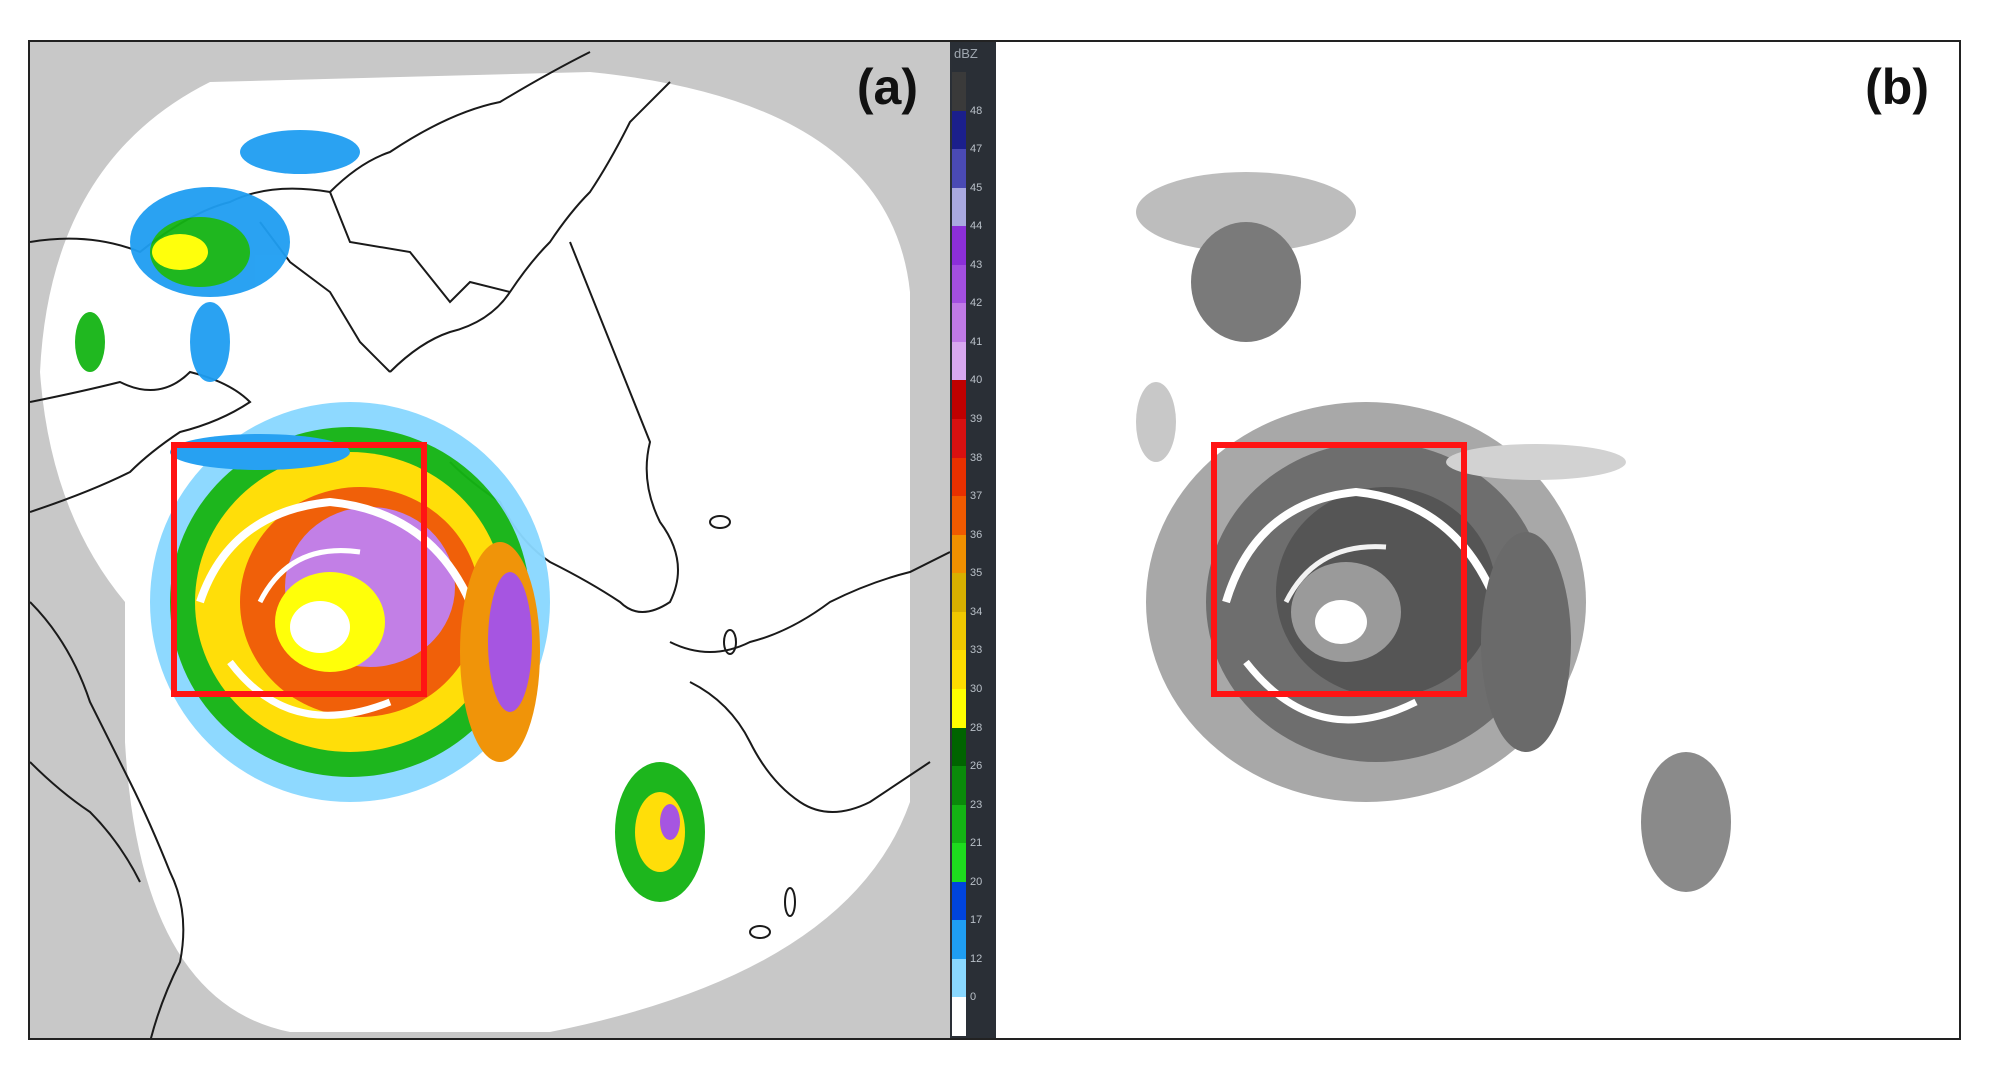  I want to click on panel-label-a: (a), so click(887, 87).